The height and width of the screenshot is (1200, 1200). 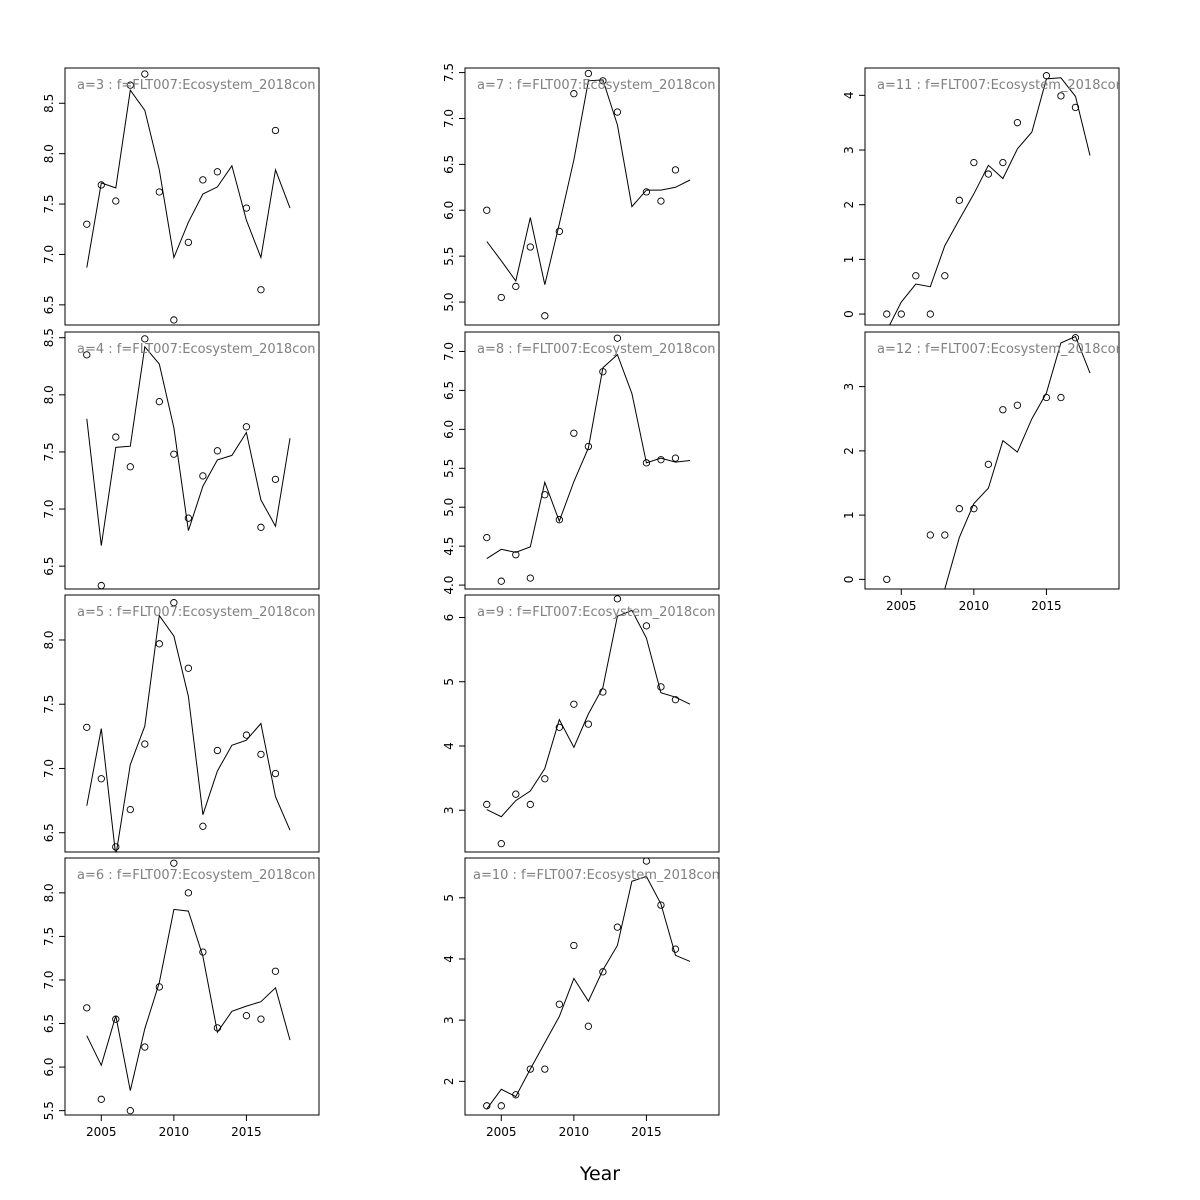 I want to click on panel-title: a=4 : f=FLT007:Ecosystem_2018con, so click(x=196, y=349).